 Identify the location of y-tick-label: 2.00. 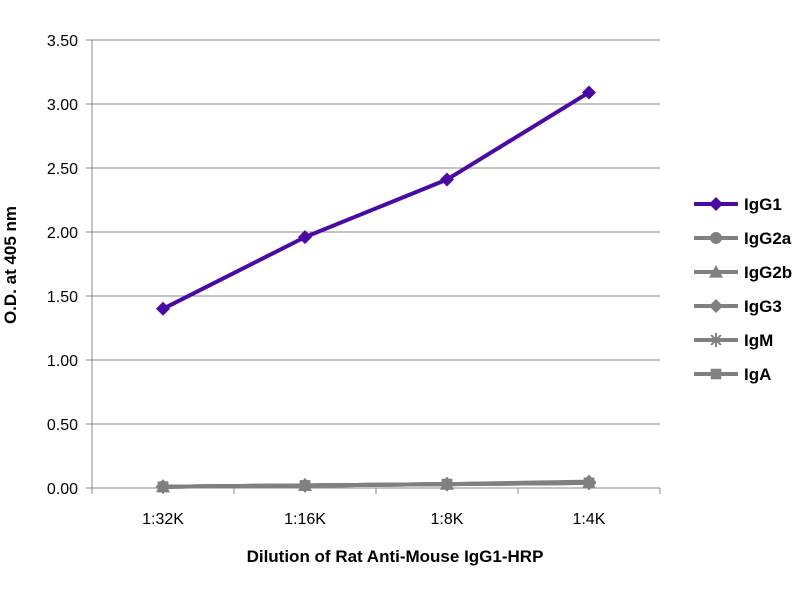
(62, 233).